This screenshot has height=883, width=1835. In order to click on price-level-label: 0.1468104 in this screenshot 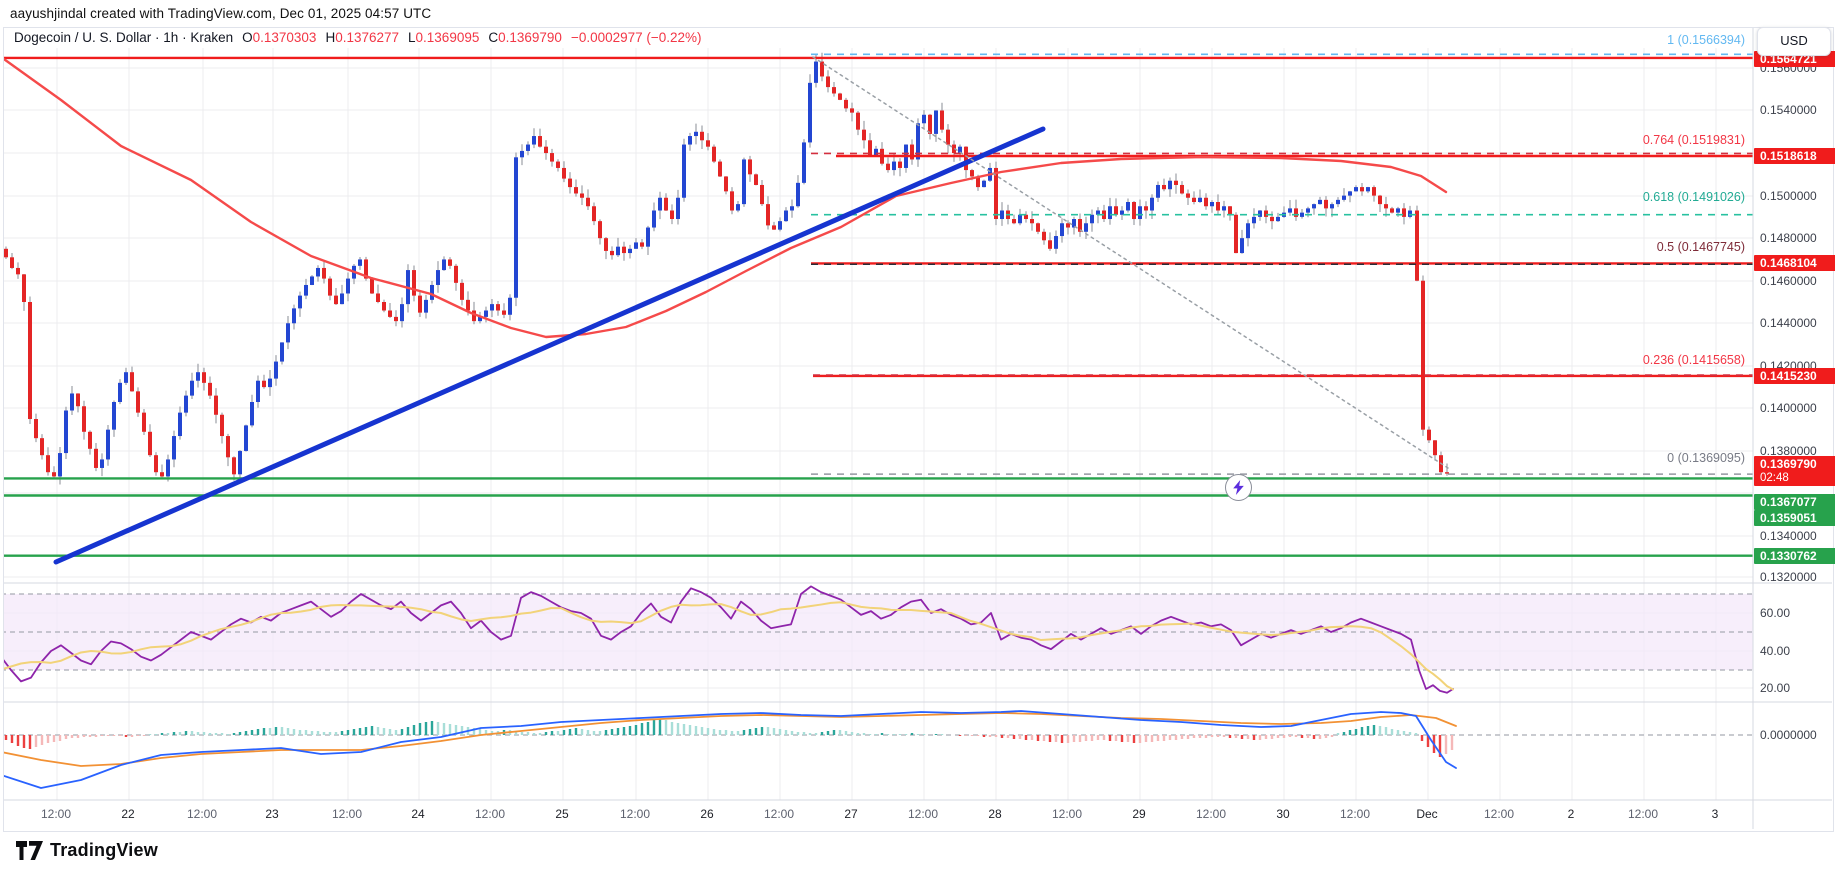, I will do `click(1794, 263)`.